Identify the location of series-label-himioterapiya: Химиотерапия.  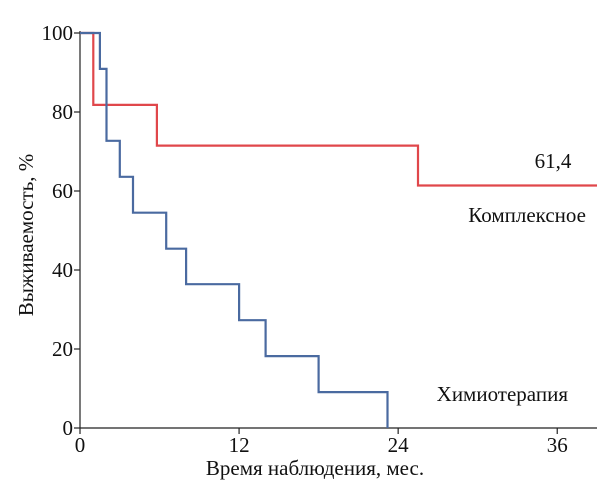
(503, 394).